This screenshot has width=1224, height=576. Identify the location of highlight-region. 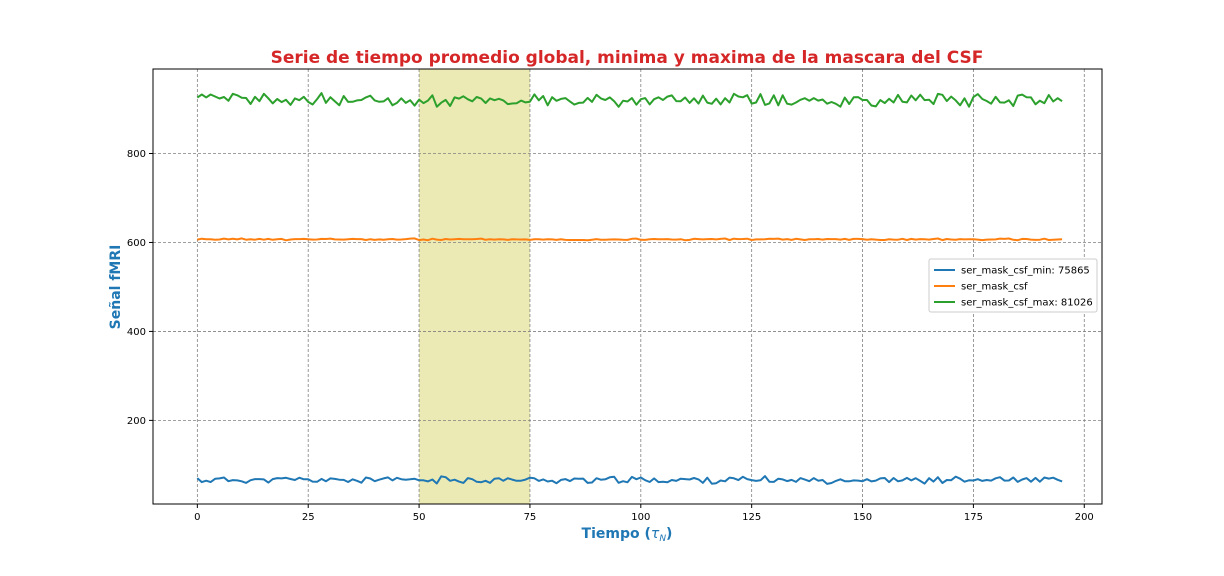
(474, 286).